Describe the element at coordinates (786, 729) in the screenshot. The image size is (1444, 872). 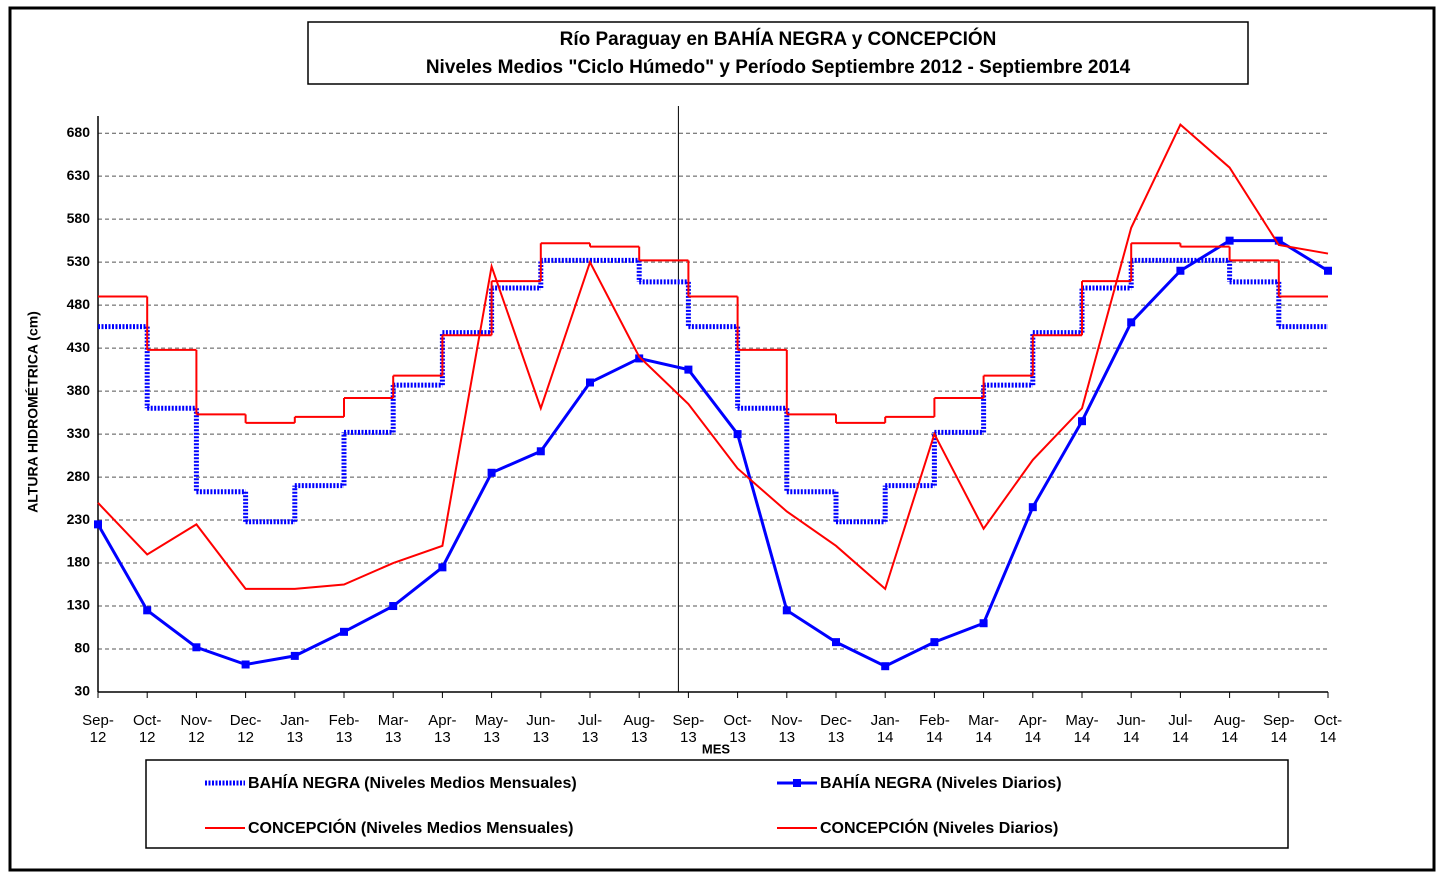
I see `x-tick-label: Nov- 13` at that location.